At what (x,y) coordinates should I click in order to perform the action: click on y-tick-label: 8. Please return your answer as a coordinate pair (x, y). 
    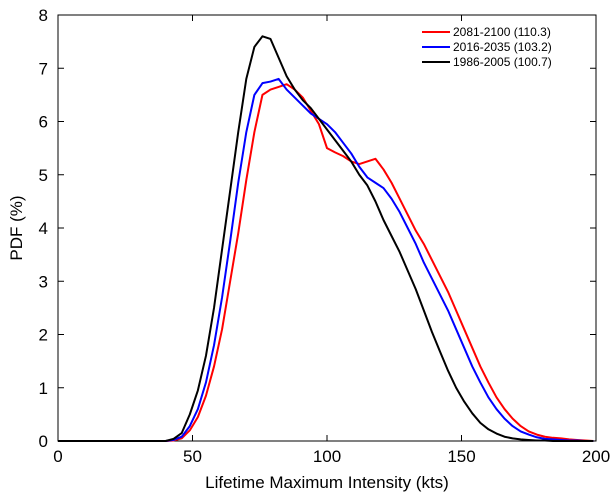
    Looking at the image, I should click on (43, 15).